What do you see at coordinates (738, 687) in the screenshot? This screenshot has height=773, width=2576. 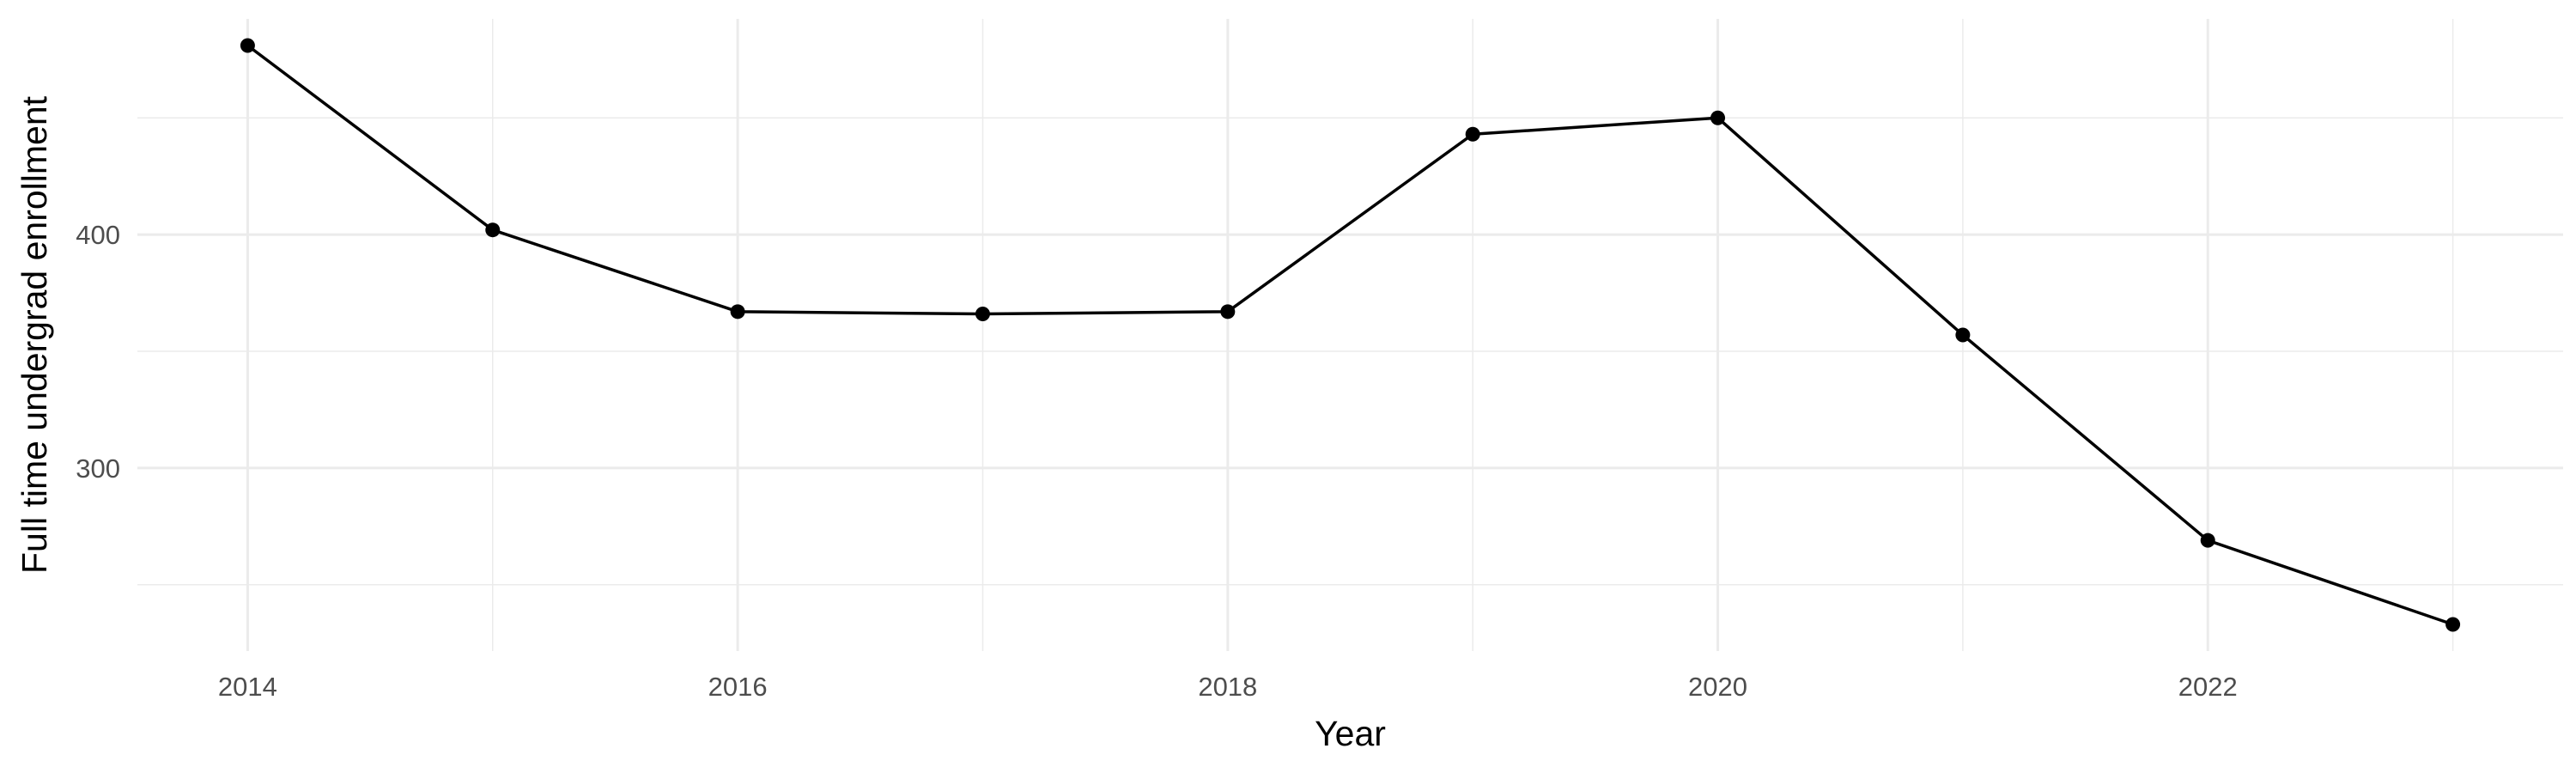 I see `x-tick-label: 2016` at bounding box center [738, 687].